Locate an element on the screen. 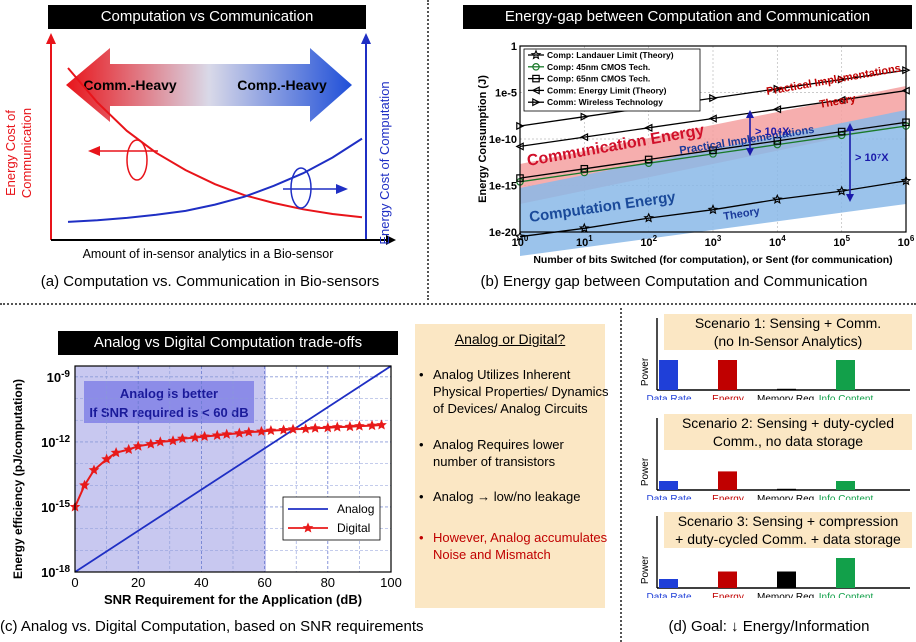 This screenshot has width=916, height=642. scenario-title-line1: Scenario 2: Sensing + duty-cycled is located at coordinates (788, 423).